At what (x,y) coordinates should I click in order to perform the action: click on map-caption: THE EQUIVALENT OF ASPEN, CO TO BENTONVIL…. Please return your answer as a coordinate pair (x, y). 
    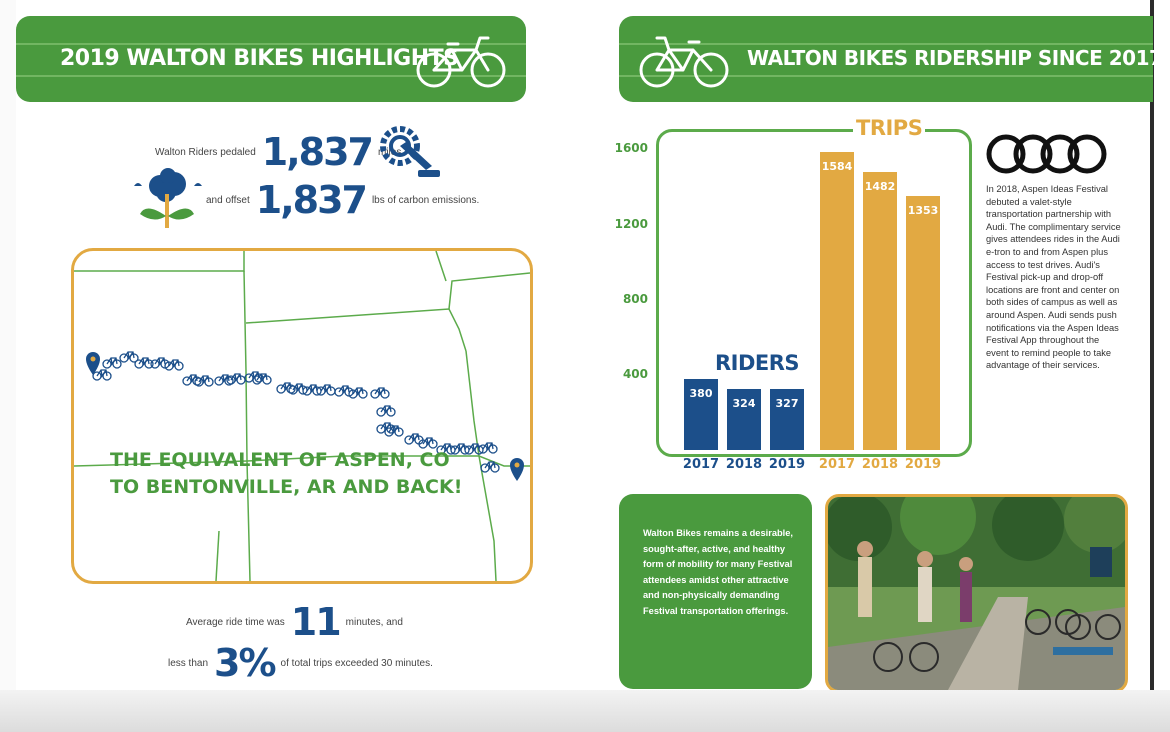
    Looking at the image, I should click on (286, 474).